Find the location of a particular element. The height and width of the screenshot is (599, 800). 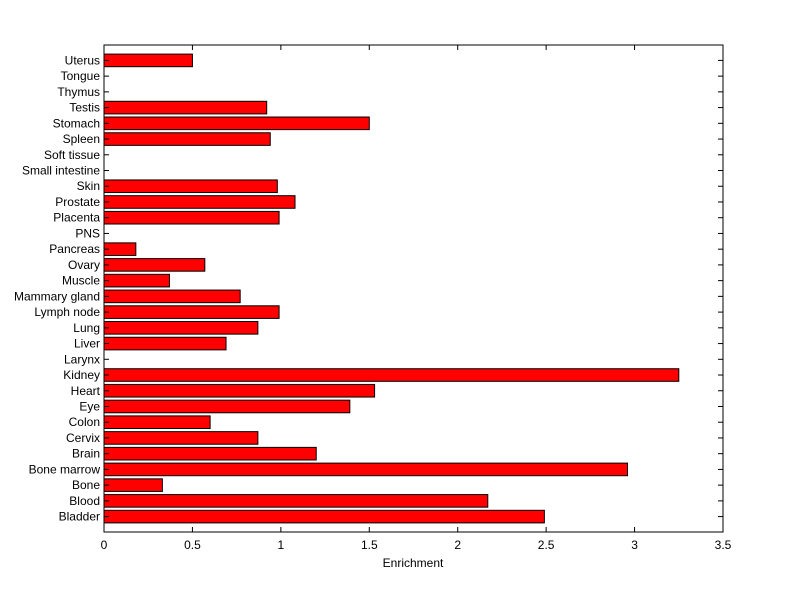

bar-blood is located at coordinates (296, 501).